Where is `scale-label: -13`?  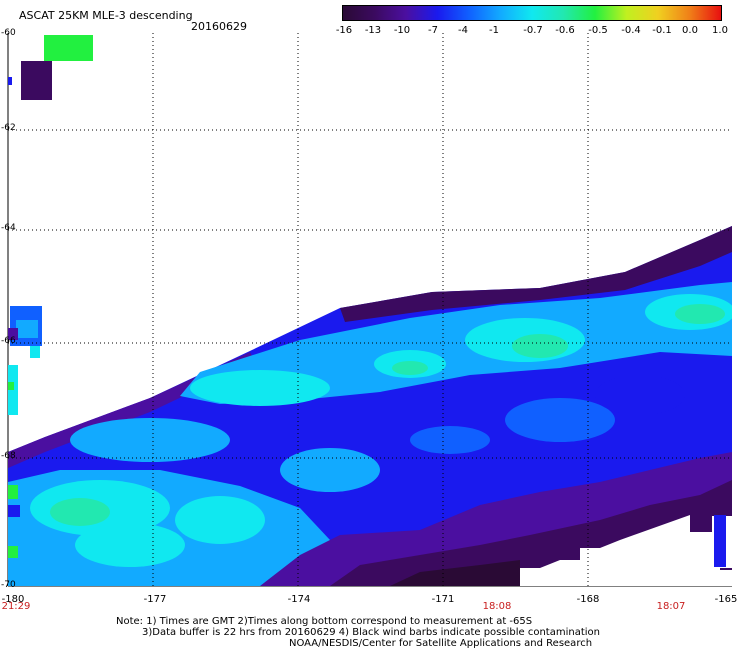 scale-label: -13 is located at coordinates (373, 30).